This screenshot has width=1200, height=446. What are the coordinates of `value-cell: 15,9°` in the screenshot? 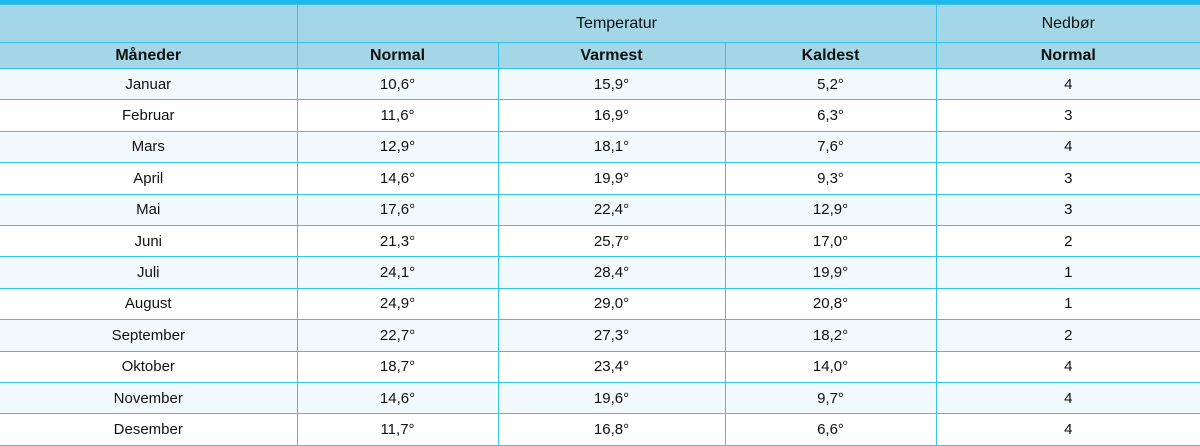 It's located at (611, 84).